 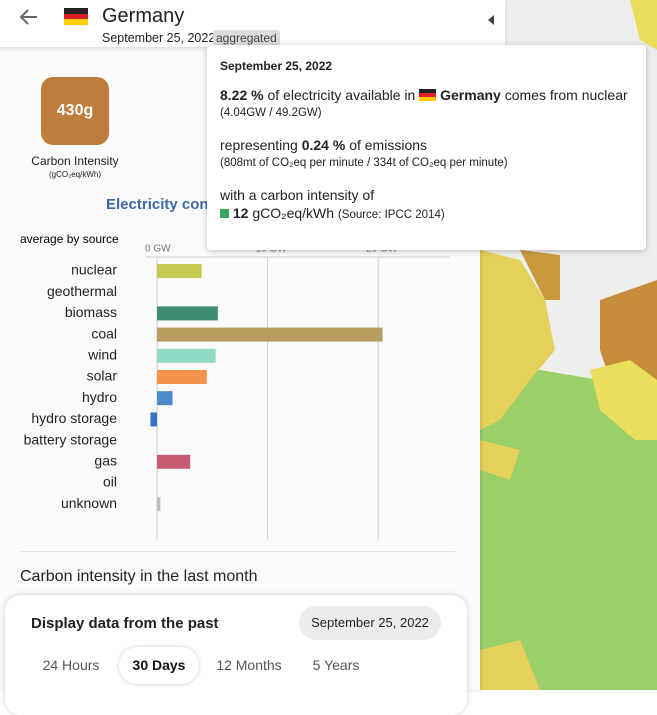 I want to click on date-picker: September 25, 2022, so click(x=370, y=623).